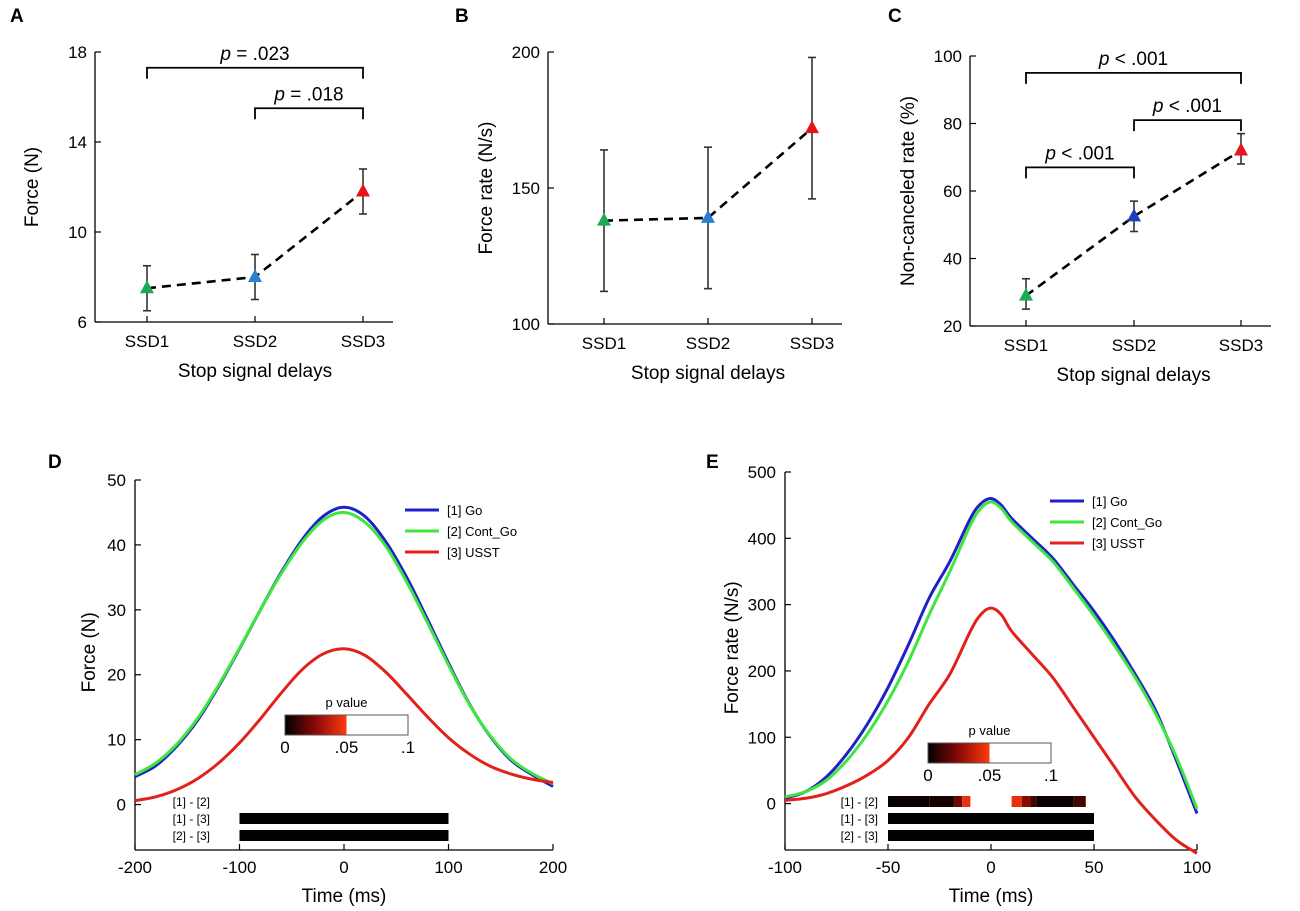 Image resolution: width=1300 pixels, height=911 pixels. Describe the element at coordinates (1133, 375) in the screenshot. I see `chart-c-x-axis-label: Stop signal delays` at that location.